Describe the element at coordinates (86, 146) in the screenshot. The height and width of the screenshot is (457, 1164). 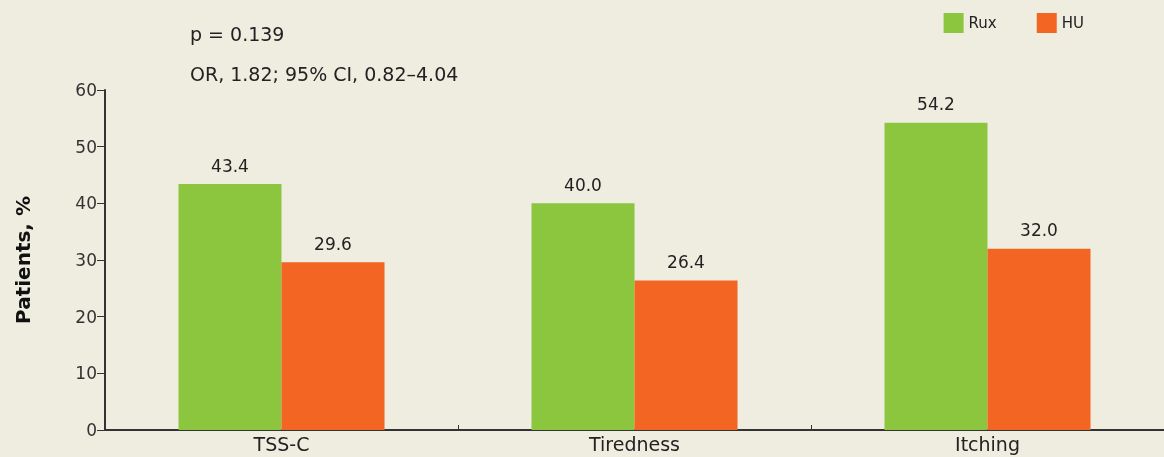
I see `y-tick-label: 50` at that location.